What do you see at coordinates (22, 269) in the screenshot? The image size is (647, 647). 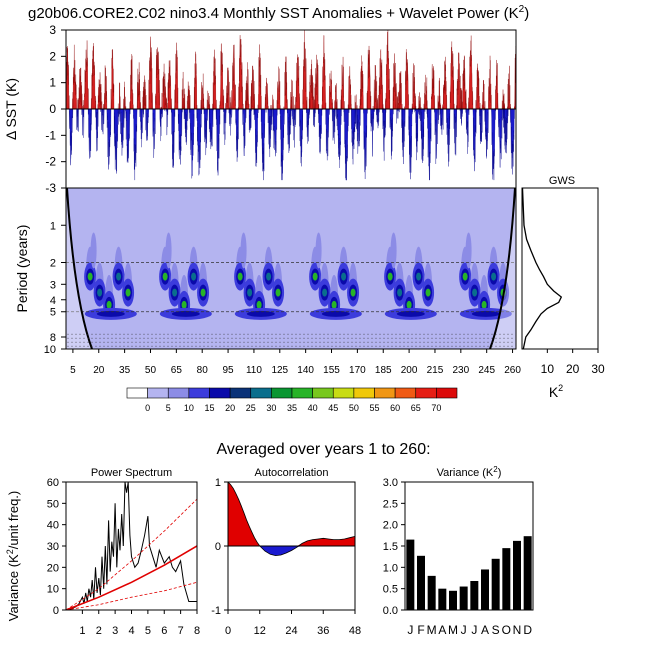 I see `wavelet-ylabel: Period (years)` at bounding box center [22, 269].